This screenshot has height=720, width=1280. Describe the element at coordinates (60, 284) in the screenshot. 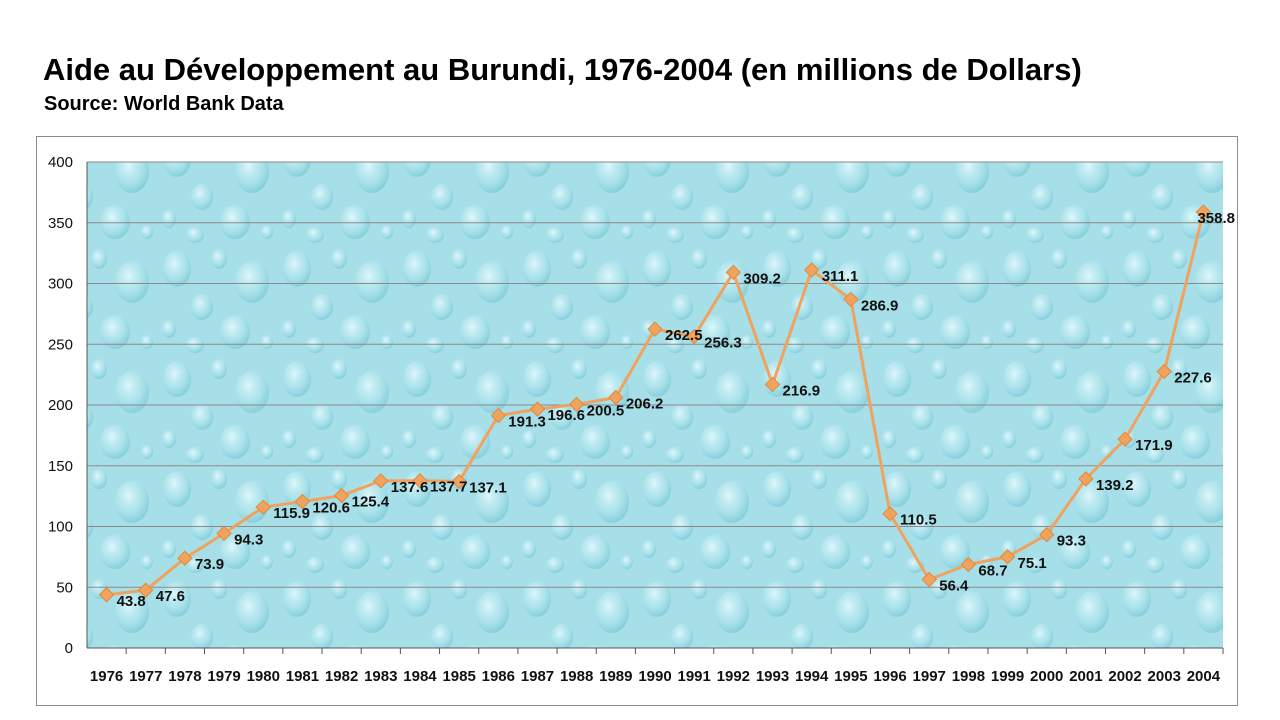

I see `y-tick-label: 300` at that location.